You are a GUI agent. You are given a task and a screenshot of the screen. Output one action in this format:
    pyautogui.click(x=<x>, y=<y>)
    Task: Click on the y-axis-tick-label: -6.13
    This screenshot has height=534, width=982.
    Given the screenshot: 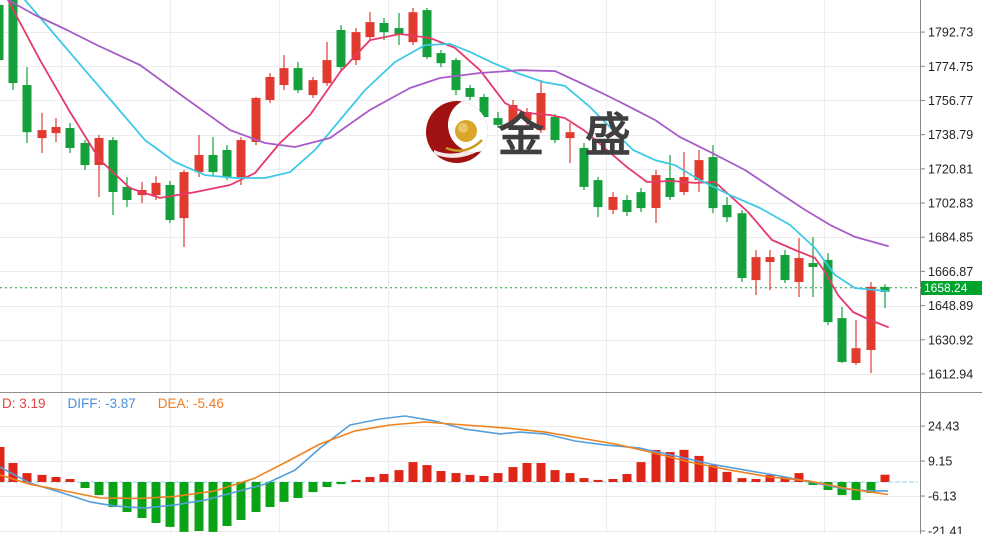 What is the action you would take?
    pyautogui.click(x=942, y=497)
    